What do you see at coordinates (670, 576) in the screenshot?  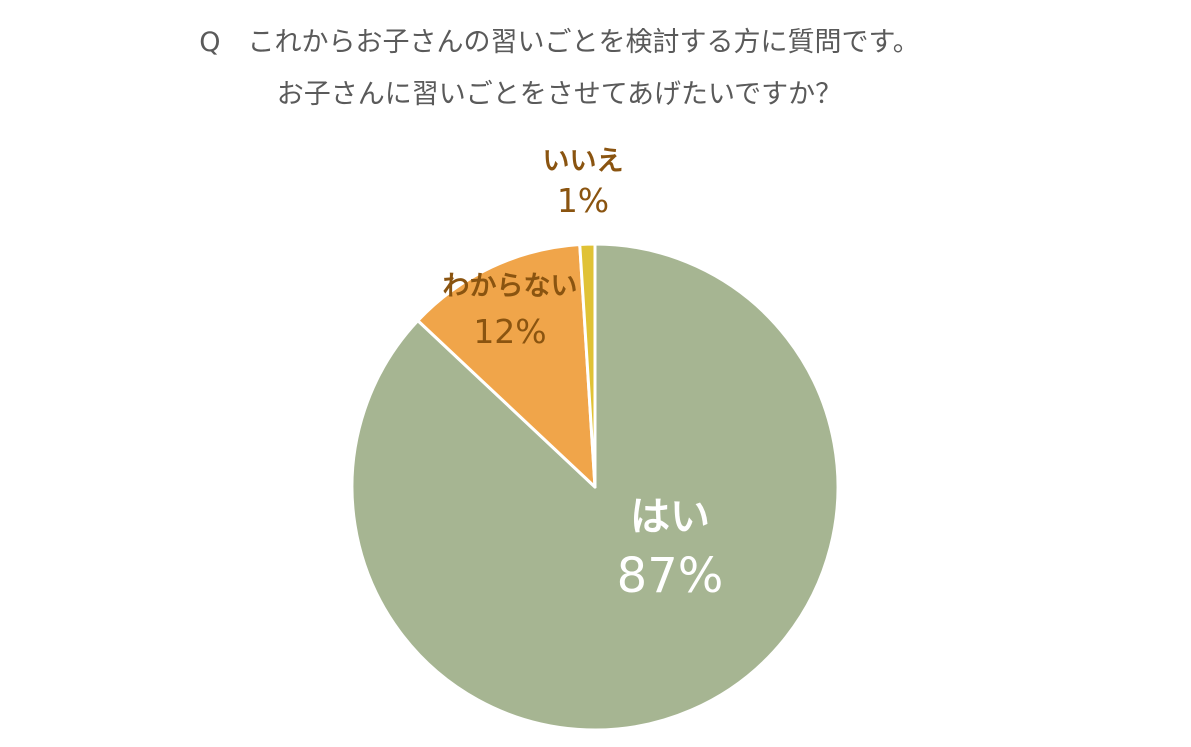 I see `slice-value-hai: 87%` at bounding box center [670, 576].